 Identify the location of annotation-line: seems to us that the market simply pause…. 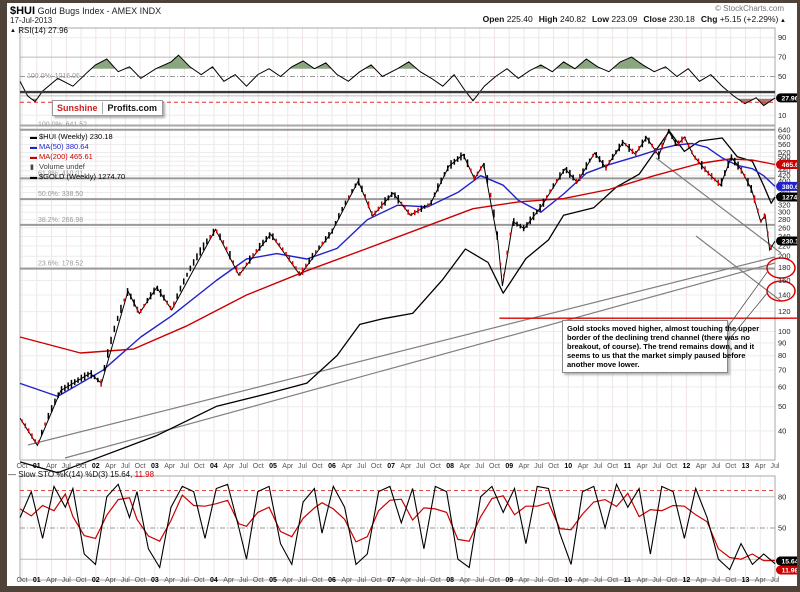
(656, 355).